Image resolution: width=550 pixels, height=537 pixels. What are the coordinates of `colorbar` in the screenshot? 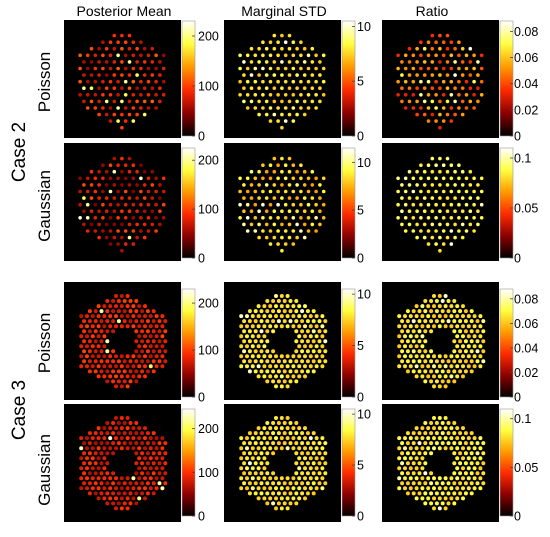 It's located at (506, 343).